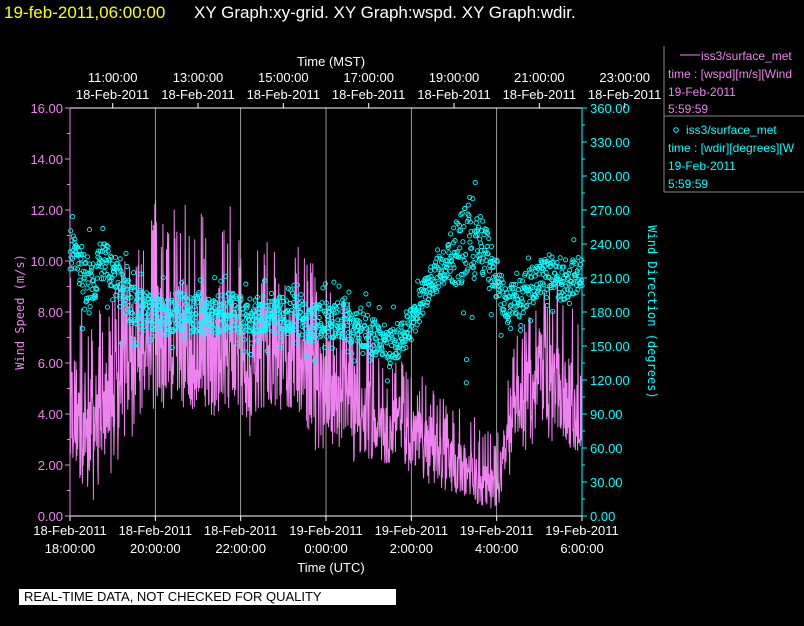 The height and width of the screenshot is (626, 804). Describe the element at coordinates (606, 448) in the screenshot. I see `y-tick-right-label: 60.00` at that location.